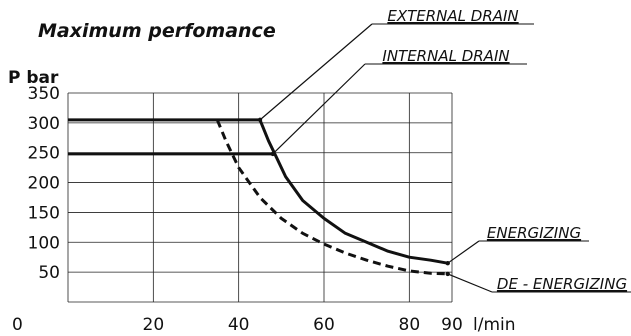 This screenshot has width=631, height=336. What do you see at coordinates (44, 213) in the screenshot?
I see `y-tick-label-150: 150` at bounding box center [44, 213].